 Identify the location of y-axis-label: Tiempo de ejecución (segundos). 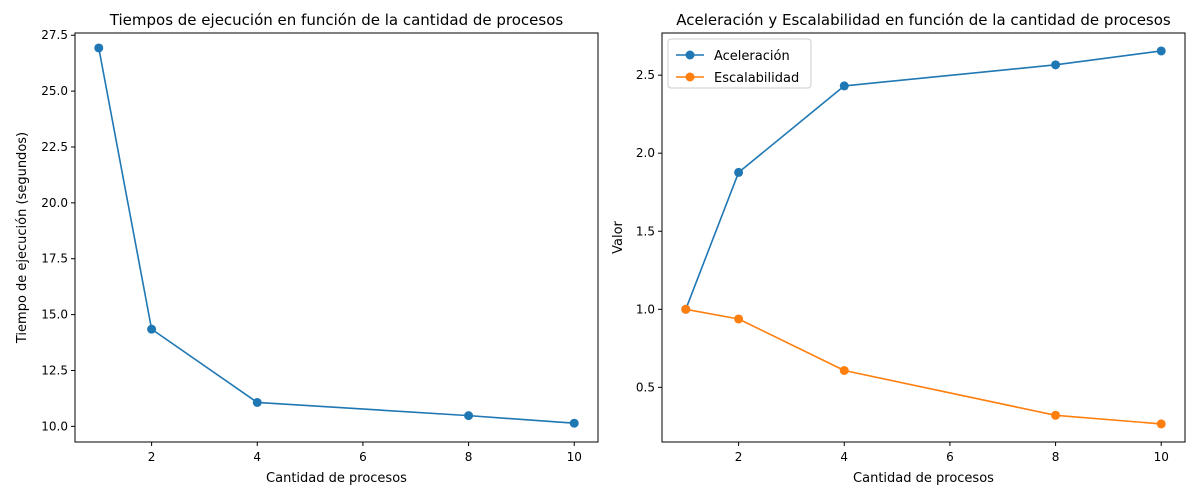
(22, 238).